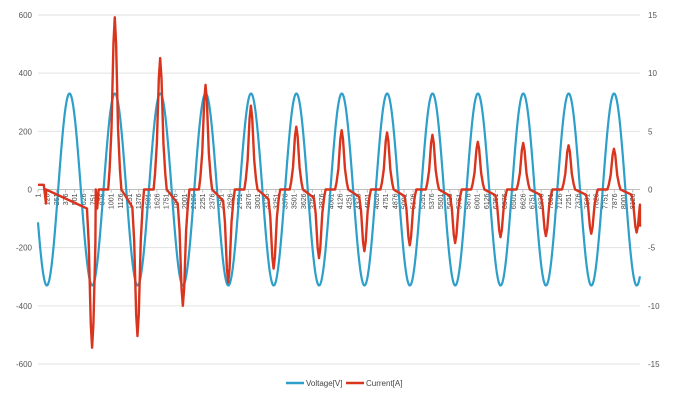  What do you see at coordinates (157, 201) in the screenshot?
I see `x-tick-label: 1626` at bounding box center [157, 201].